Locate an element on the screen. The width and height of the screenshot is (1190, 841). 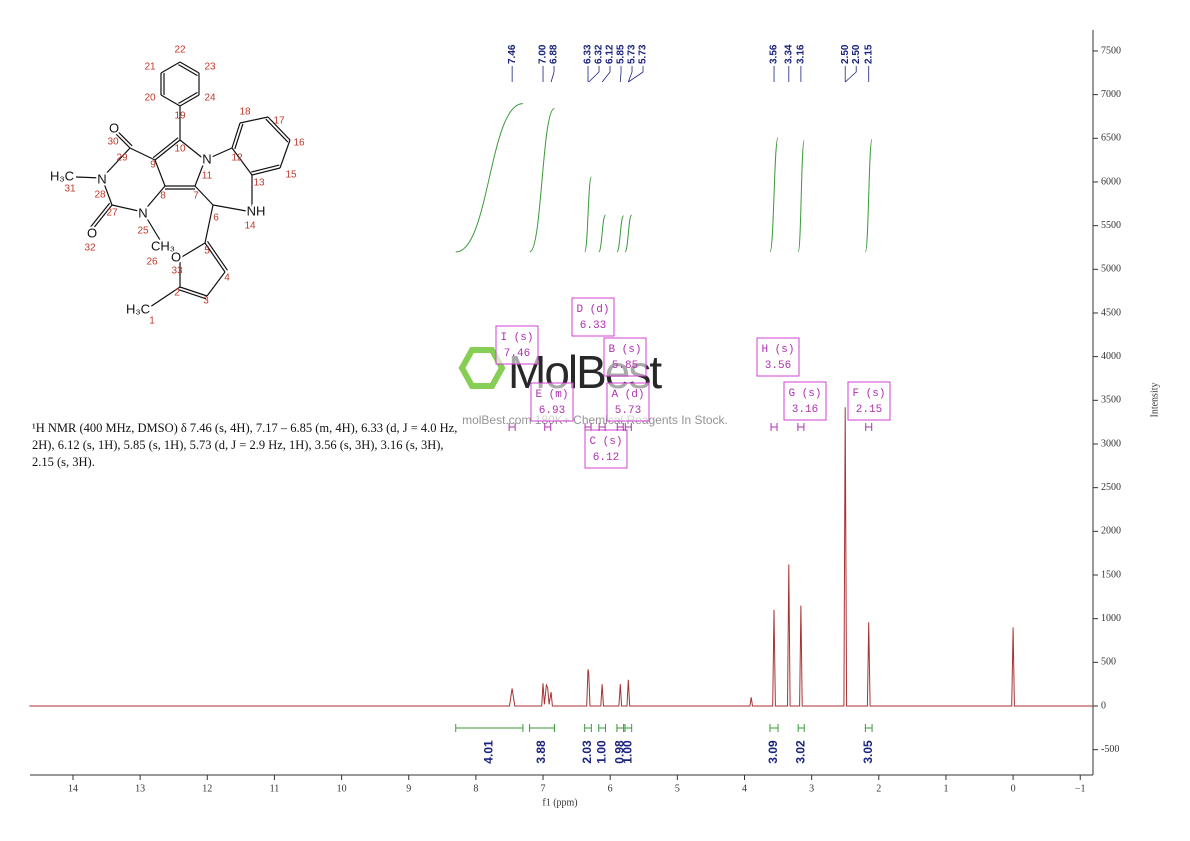
atom-number: 27 is located at coordinates (112, 213).